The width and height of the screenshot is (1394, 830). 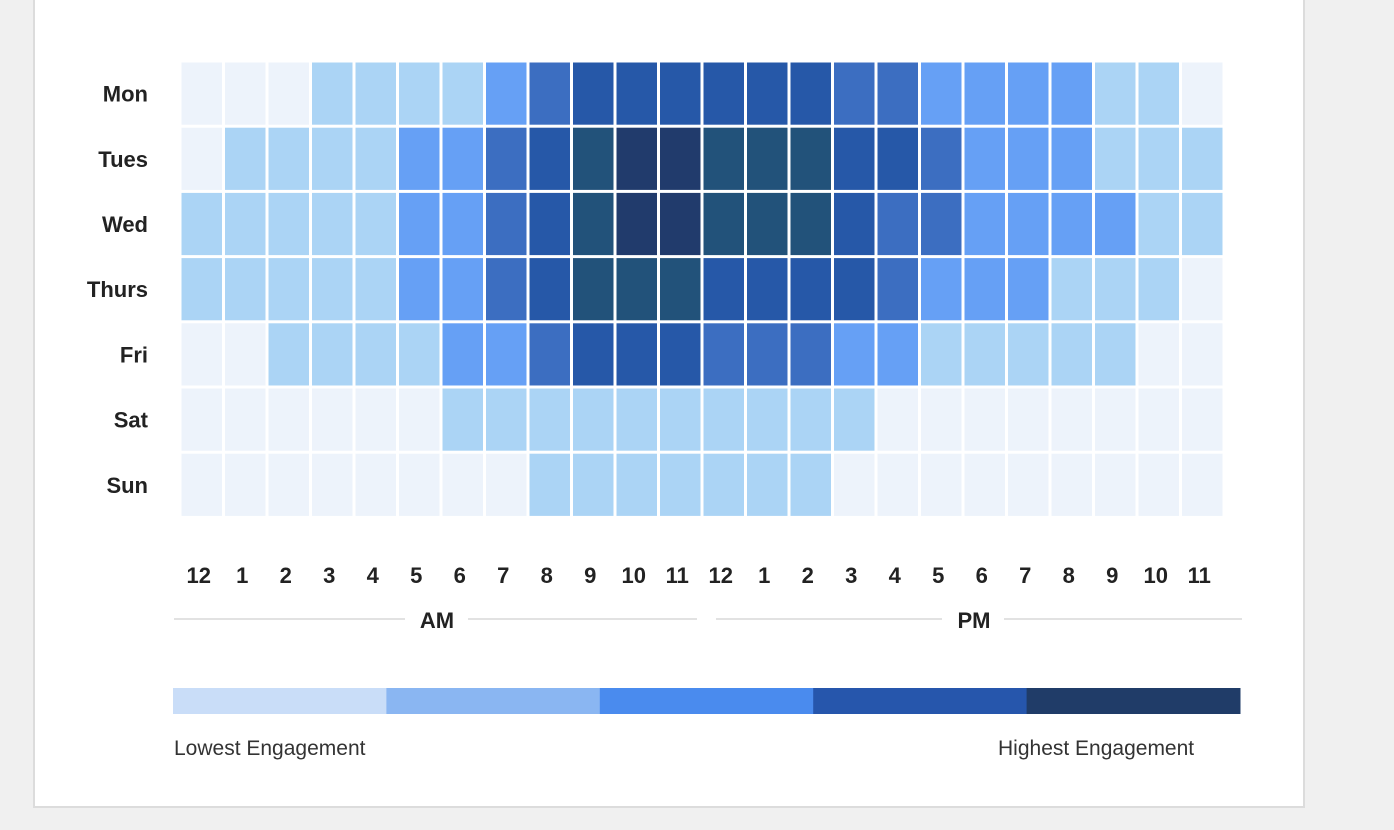 What do you see at coordinates (974, 620) in the screenshot?
I see `pm-label: PM` at bounding box center [974, 620].